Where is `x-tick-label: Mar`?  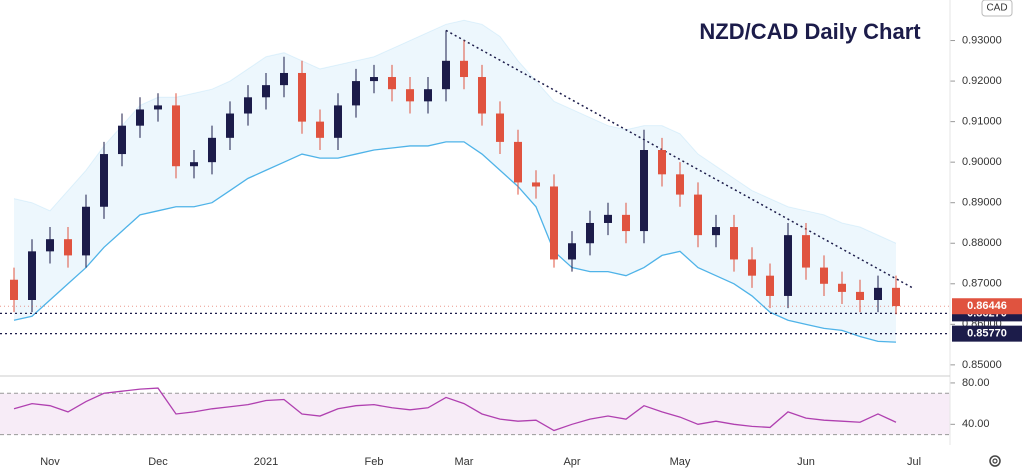 x-tick-label: Mar is located at coordinates (464, 462).